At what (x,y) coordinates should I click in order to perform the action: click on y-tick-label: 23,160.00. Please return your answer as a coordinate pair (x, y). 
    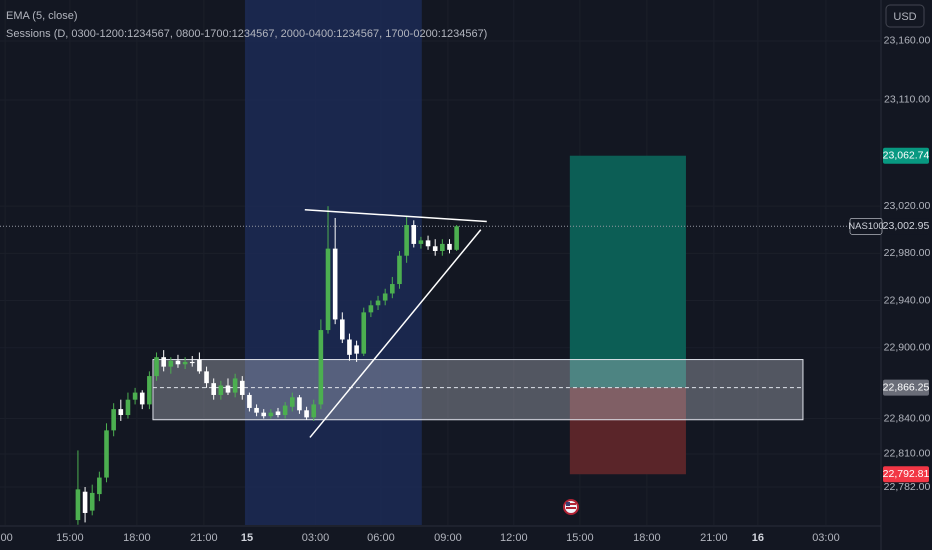
    Looking at the image, I should click on (907, 41).